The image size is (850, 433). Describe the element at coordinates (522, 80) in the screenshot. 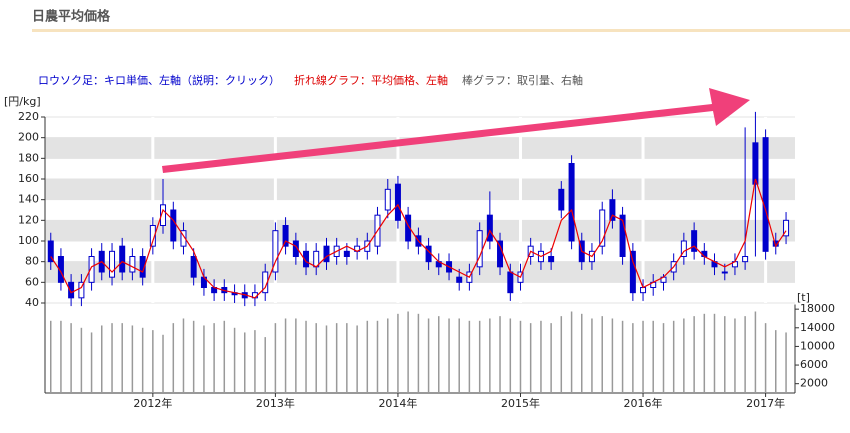

I see `legend-entry: 棒グラフ：取引量、右軸` at that location.